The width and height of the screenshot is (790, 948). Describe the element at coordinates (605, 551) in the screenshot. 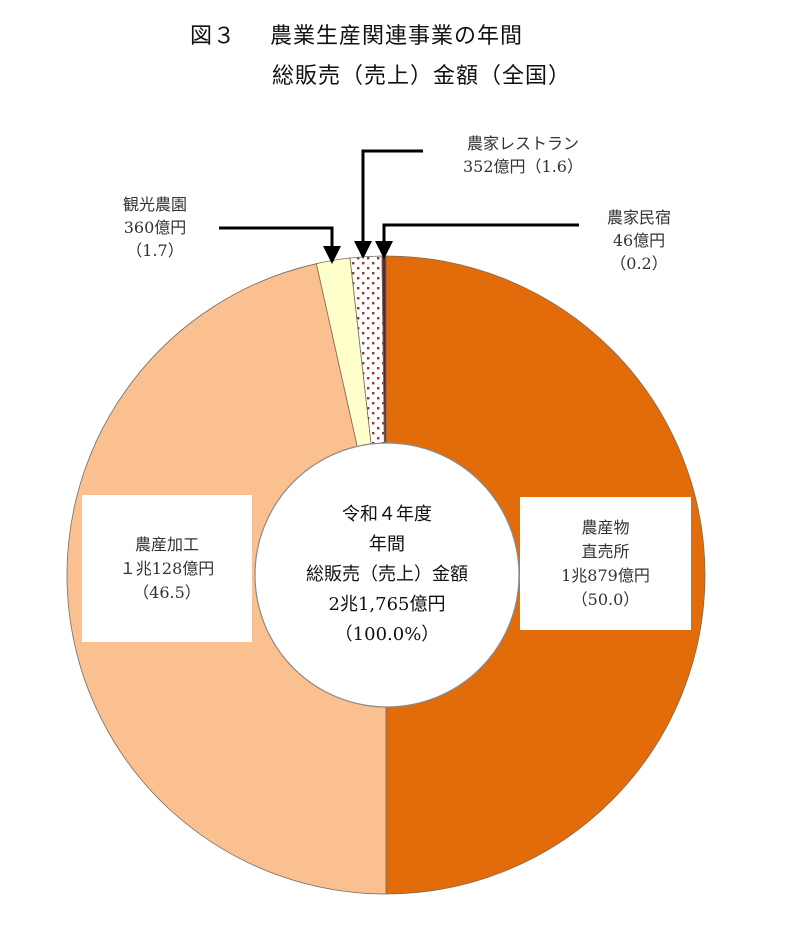

I see `label-chokubaisho-name2: 直売所` at that location.